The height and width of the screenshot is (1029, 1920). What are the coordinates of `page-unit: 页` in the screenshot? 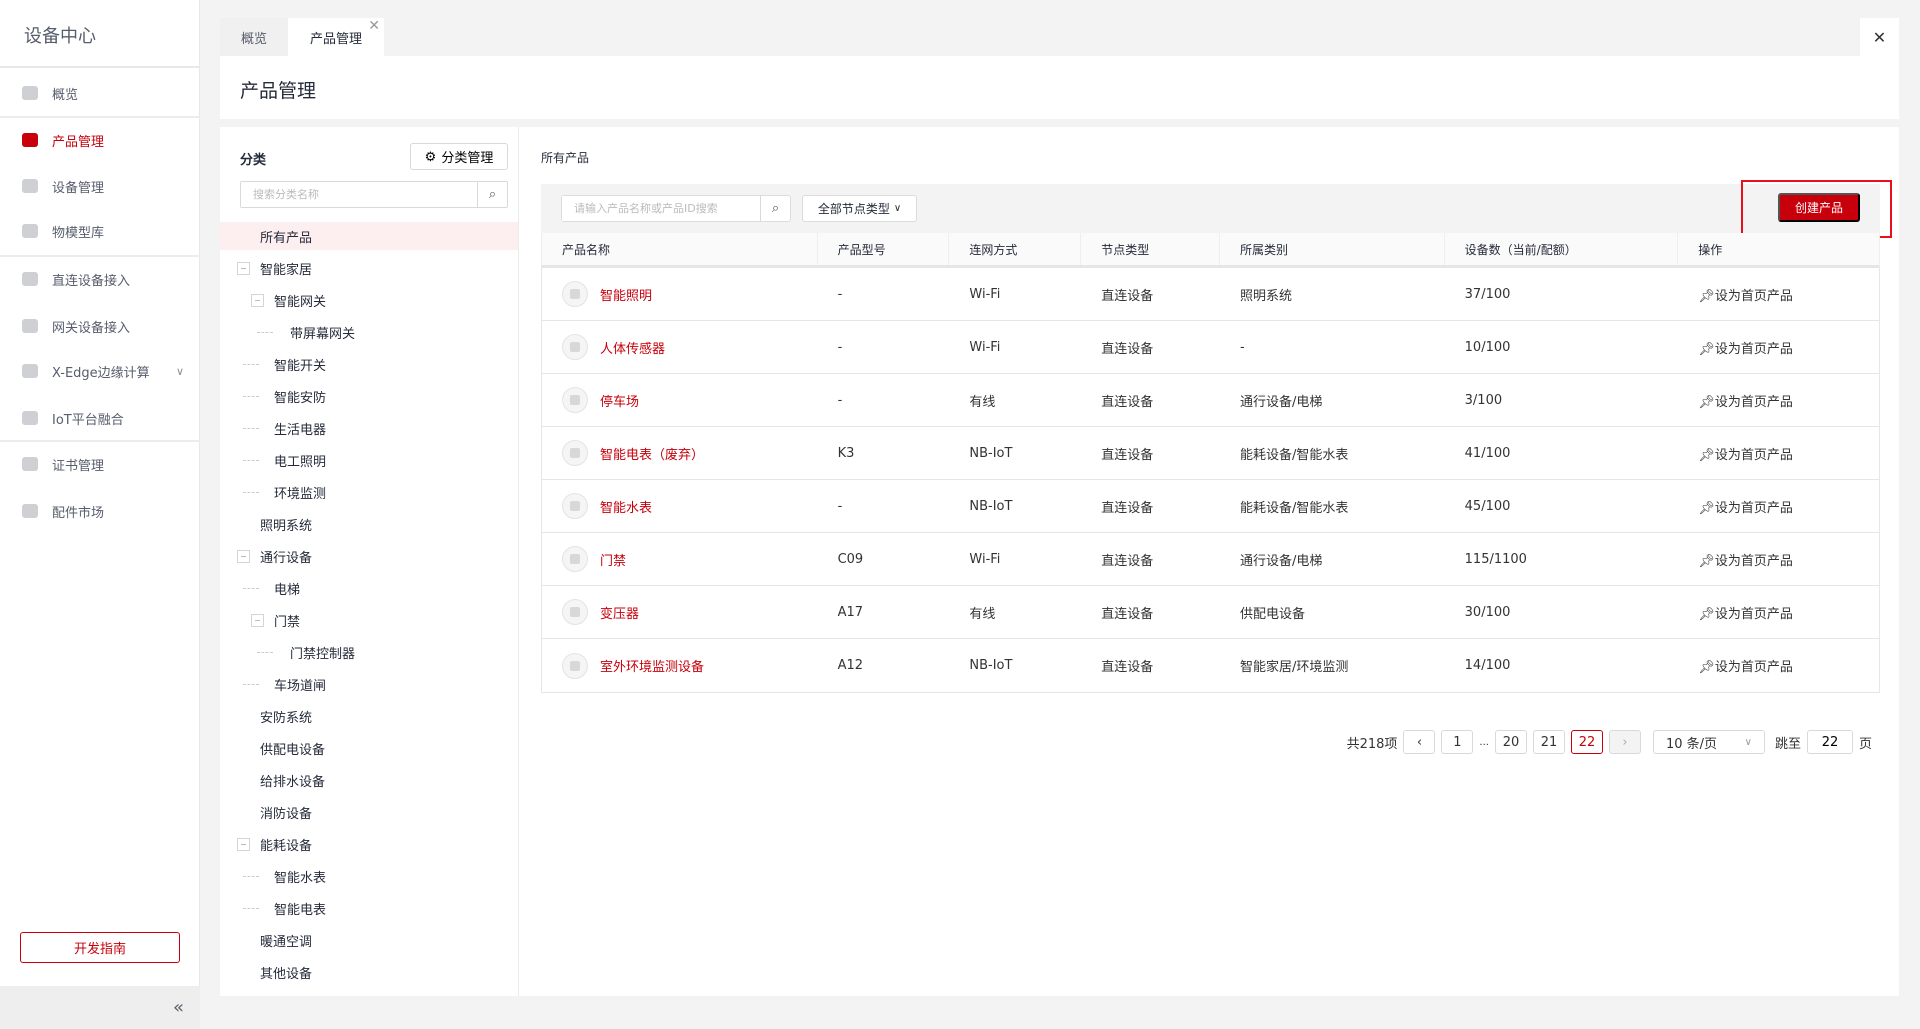 It's located at (1865, 744).